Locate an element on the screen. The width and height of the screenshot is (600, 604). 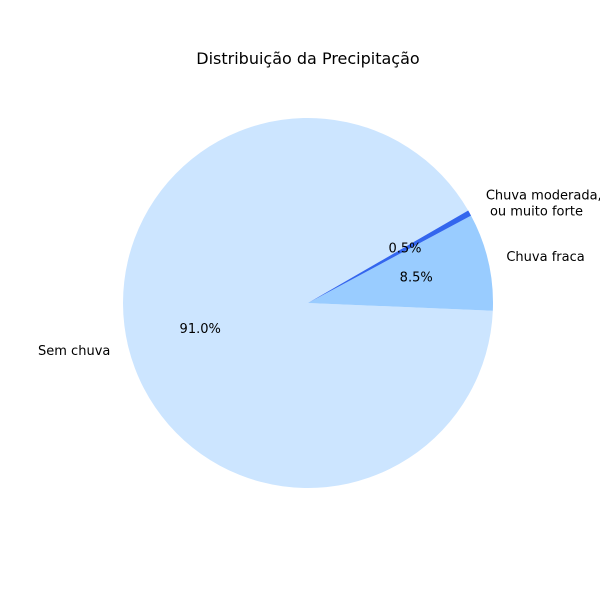
pie-category-label: Chuva fraca is located at coordinates (545, 257).